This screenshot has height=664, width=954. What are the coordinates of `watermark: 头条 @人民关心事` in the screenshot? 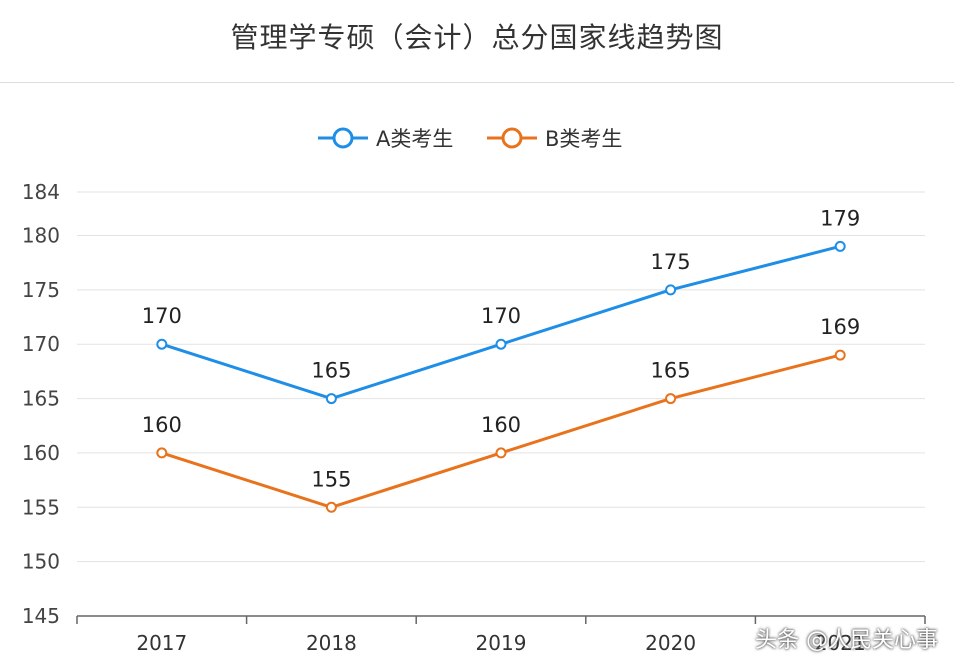 It's located at (846, 640).